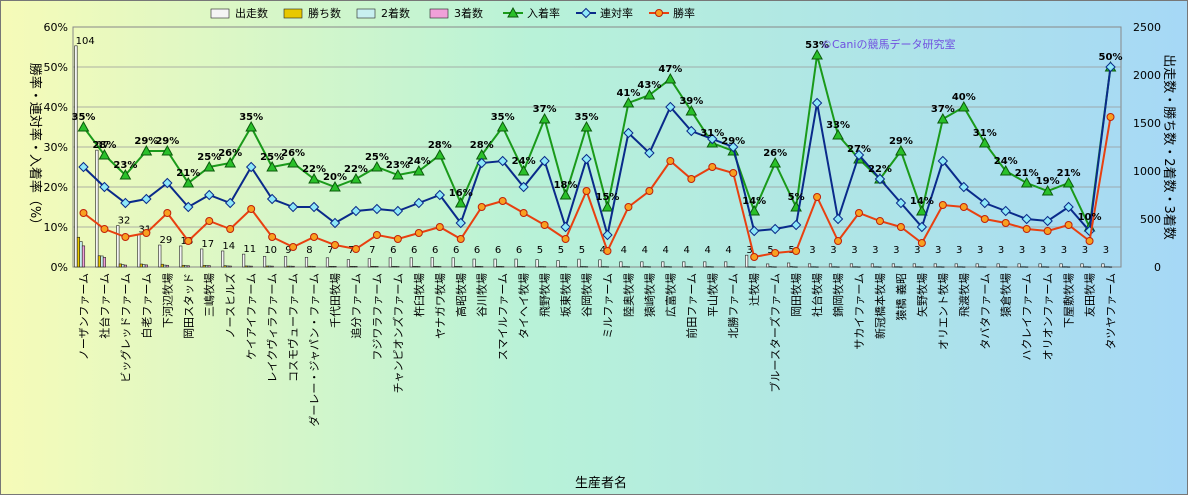 Image resolution: width=1188 pixels, height=496 pixels. What do you see at coordinates (103, 145) in the screenshot?
I see `starts-data-label: 17` at bounding box center [103, 145].